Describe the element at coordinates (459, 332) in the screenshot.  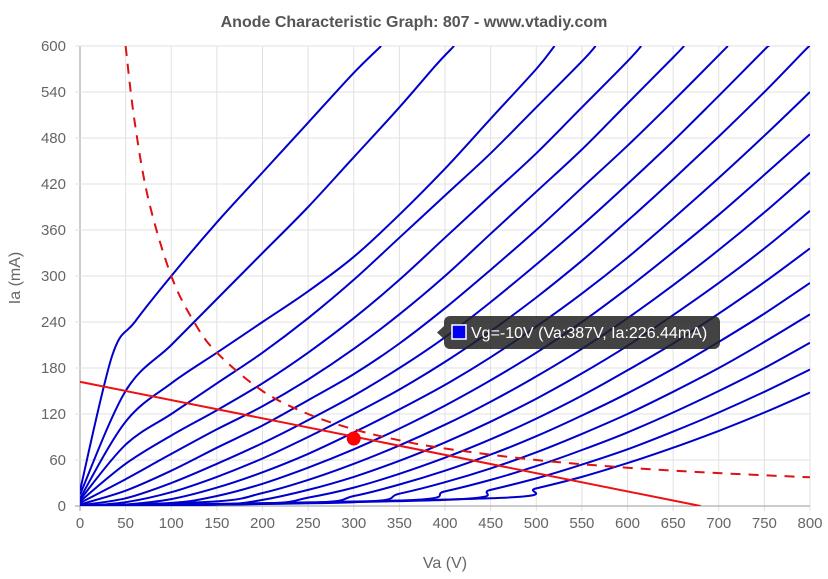
I see `tooltip-swatch` at that location.